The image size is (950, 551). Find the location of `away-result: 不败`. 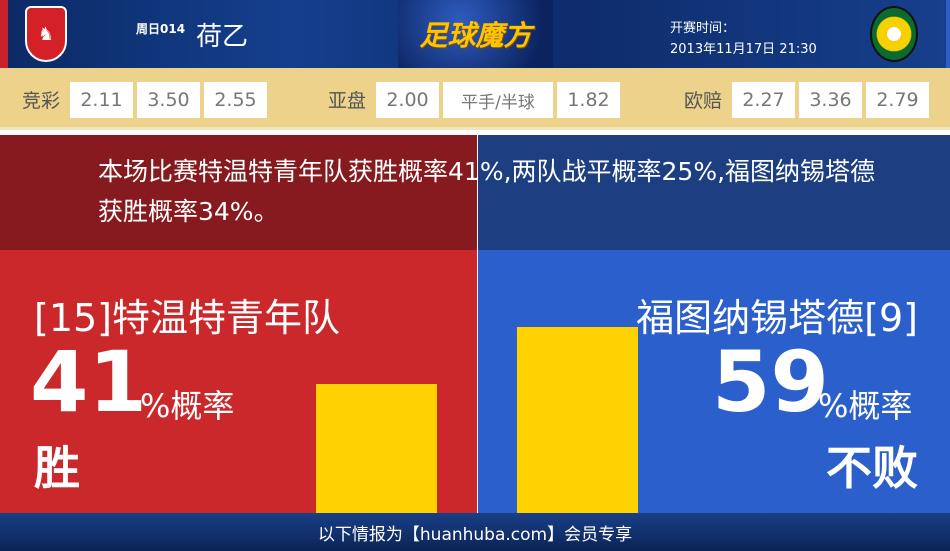

away-result: 不败 is located at coordinates (872, 468).